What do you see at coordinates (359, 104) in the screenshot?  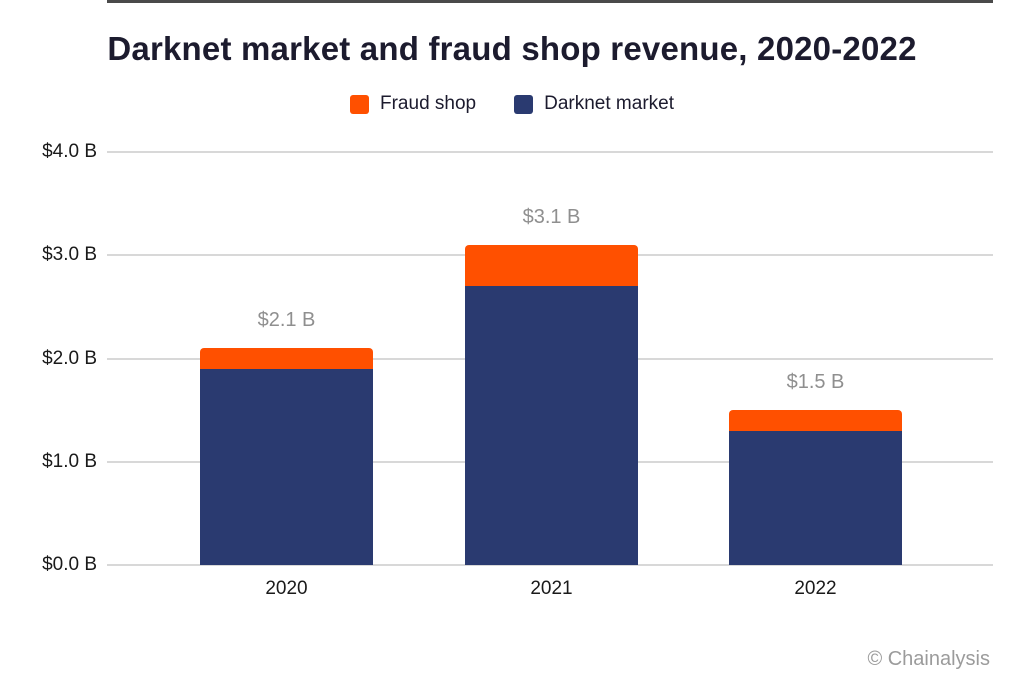 I see `fraud-shop-swatch` at bounding box center [359, 104].